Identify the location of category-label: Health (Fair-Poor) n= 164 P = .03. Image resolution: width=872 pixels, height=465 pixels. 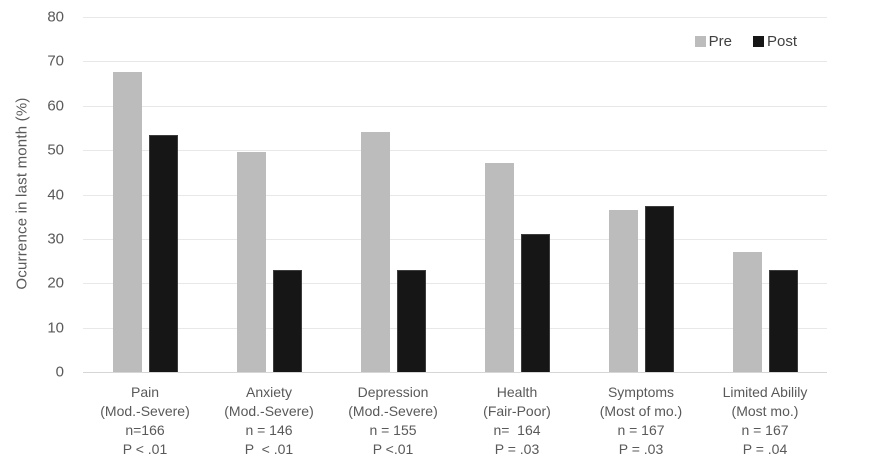
(517, 421).